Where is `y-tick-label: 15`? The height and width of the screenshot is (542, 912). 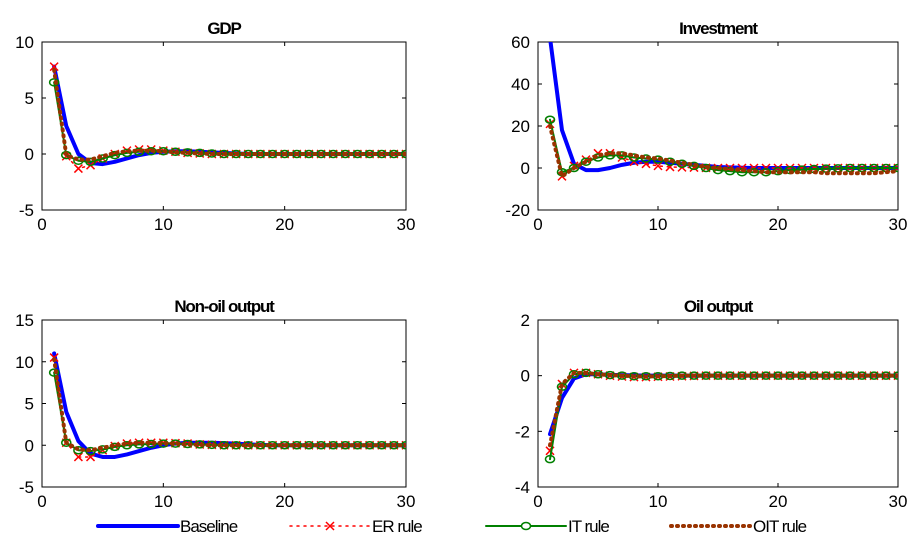 y-tick-label: 15 is located at coordinates (24, 320).